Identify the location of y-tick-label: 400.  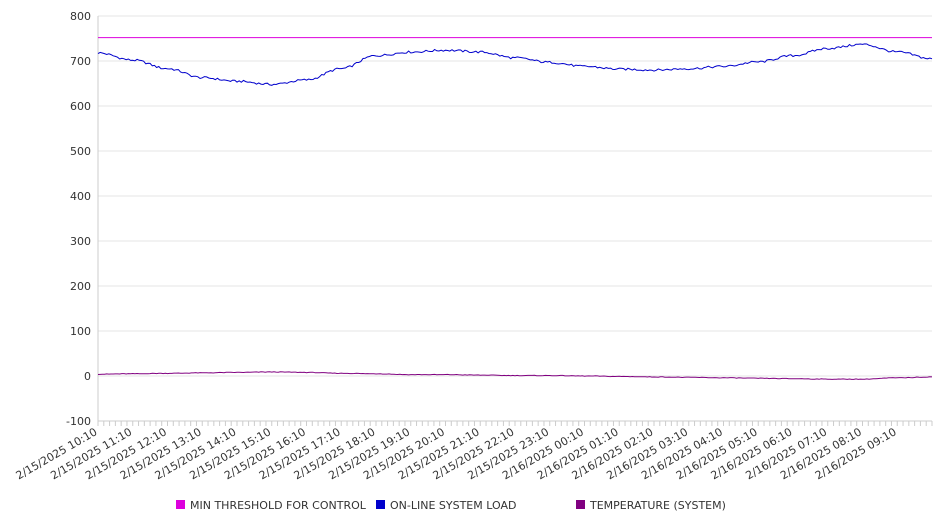
(80, 196).